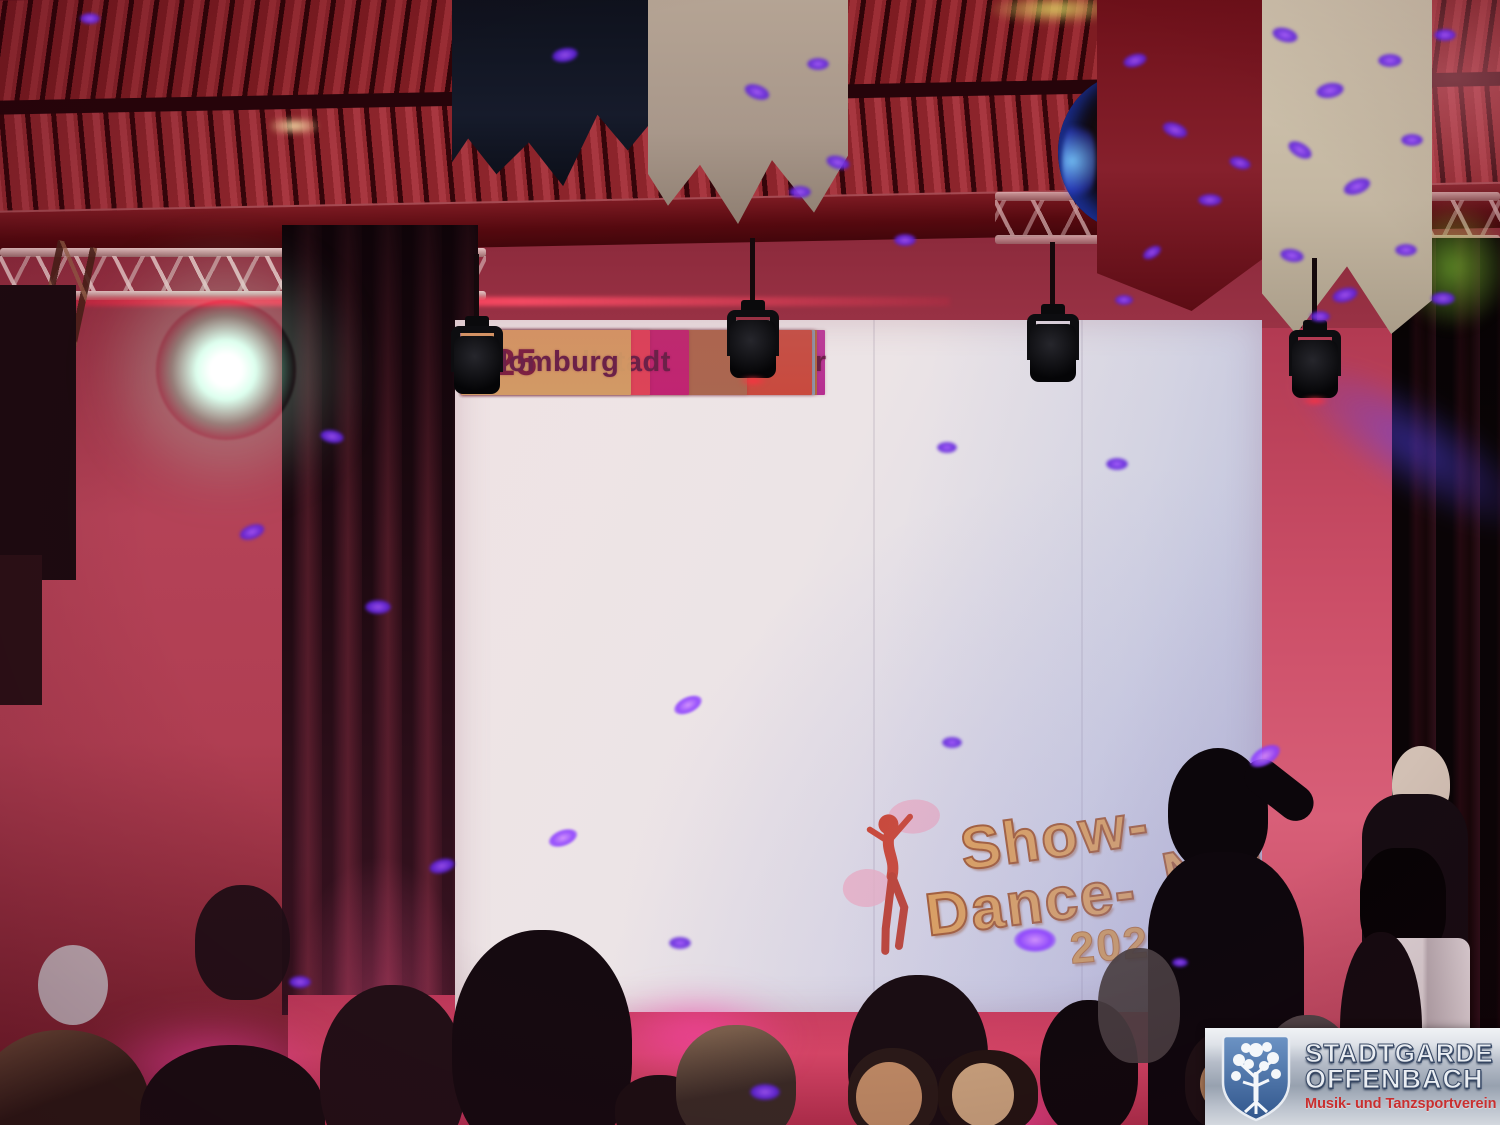 This screenshot has width=1500, height=1125. Describe the element at coordinates (891, 877) in the screenshot. I see `dancer-illustration` at that location.